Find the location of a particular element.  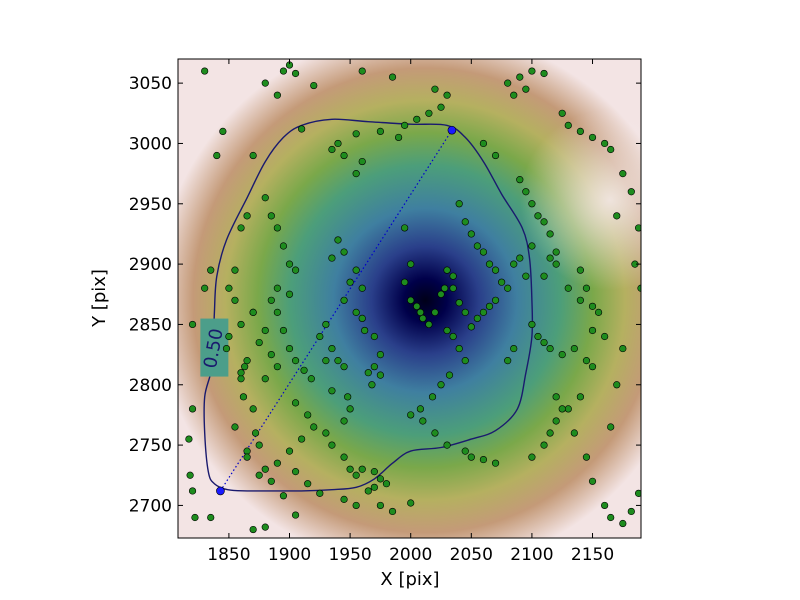

y-tick-label: 2950 is located at coordinates (150, 205).